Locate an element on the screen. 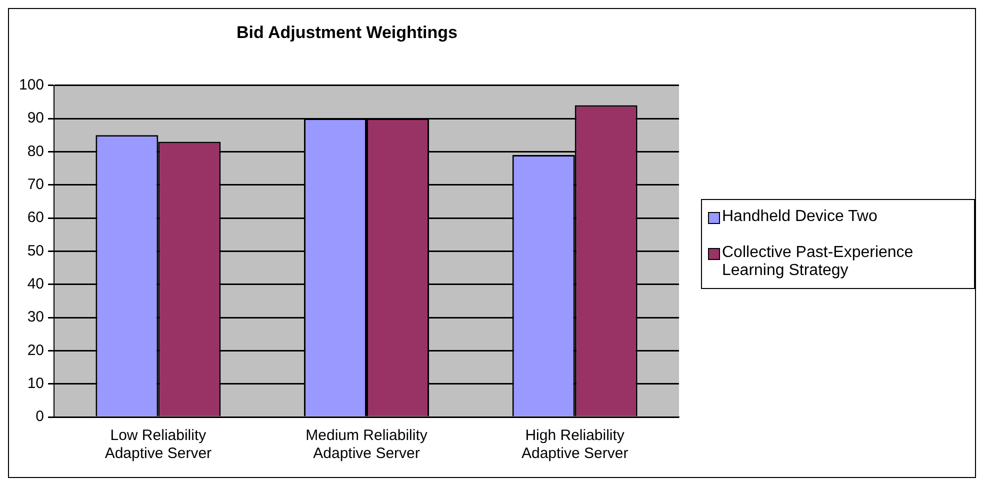 This screenshot has height=490, width=987. legend-label: Collective Past-Experience Learning Strategy is located at coordinates (818, 262).